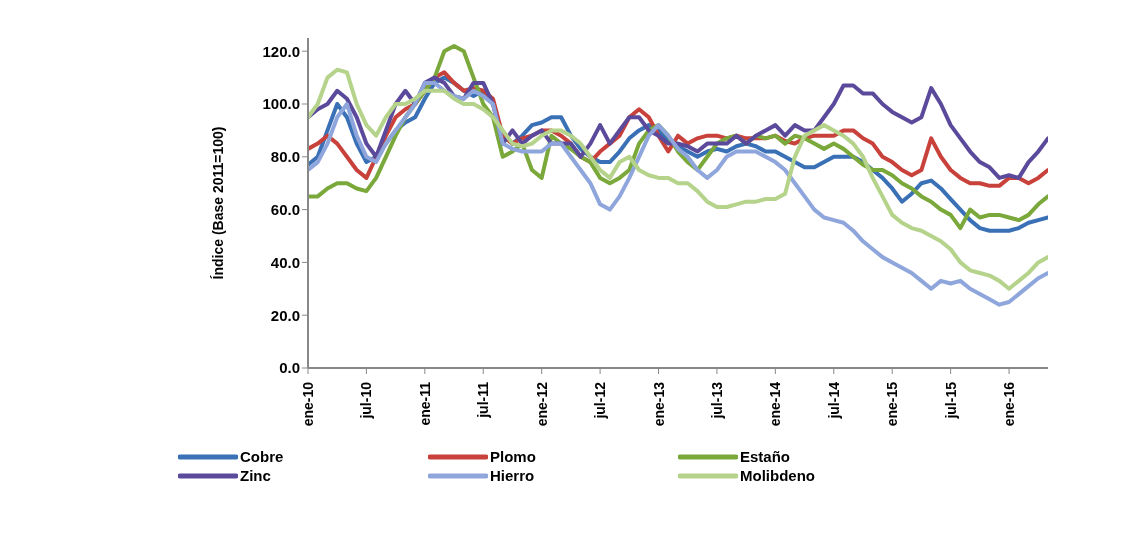 The image size is (1134, 547). I want to click on y-tick-label: 60.0, so click(285, 209).